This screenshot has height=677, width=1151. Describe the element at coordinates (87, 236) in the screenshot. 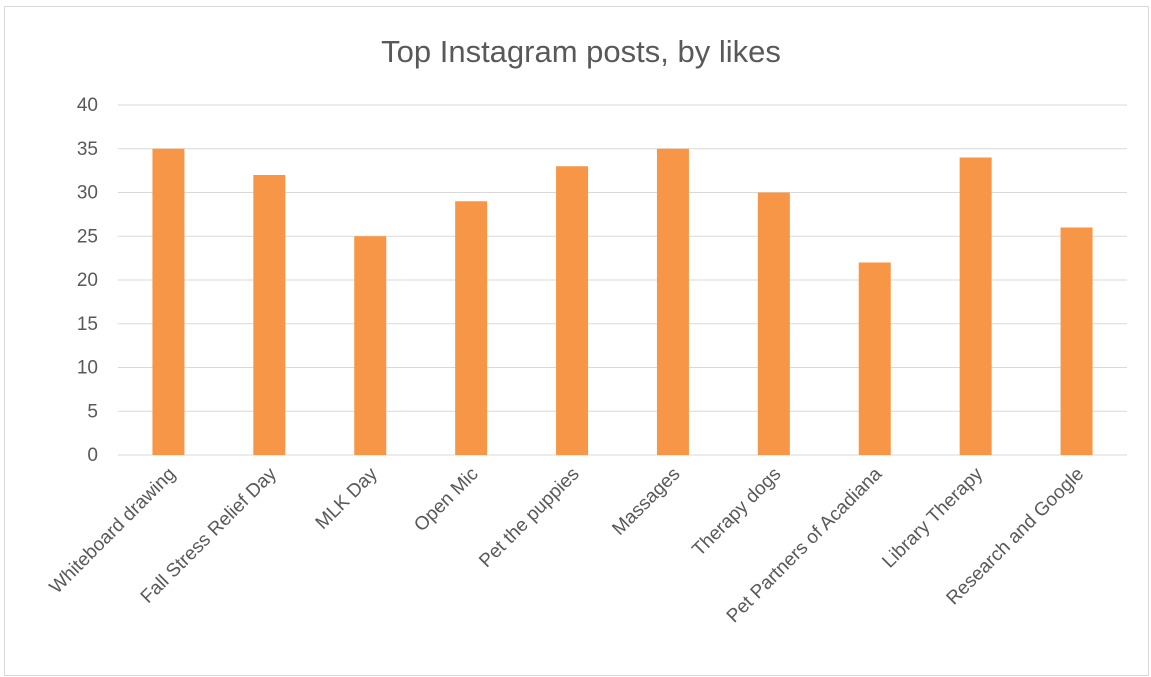

I see `y-tick-label: 25` at that location.